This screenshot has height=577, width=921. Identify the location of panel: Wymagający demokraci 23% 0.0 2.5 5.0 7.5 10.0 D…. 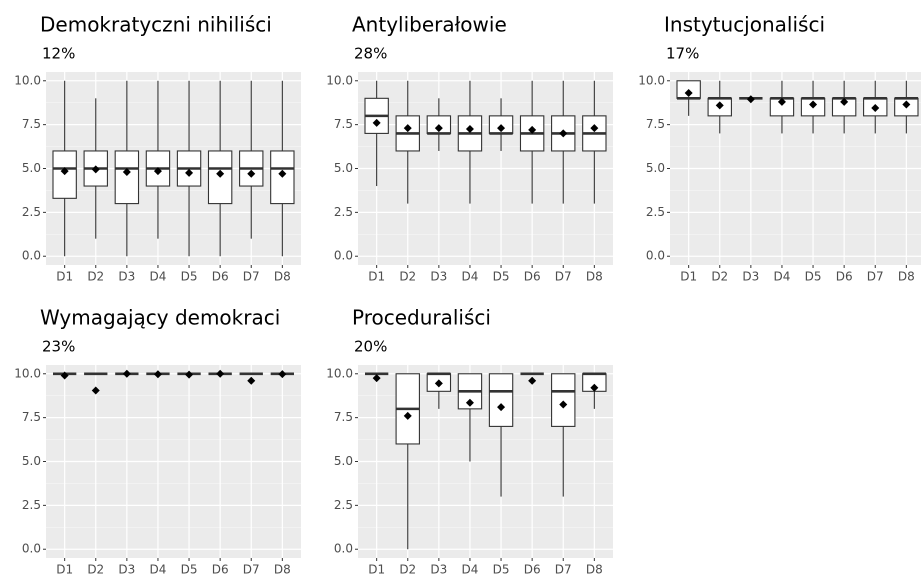
(157, 441).